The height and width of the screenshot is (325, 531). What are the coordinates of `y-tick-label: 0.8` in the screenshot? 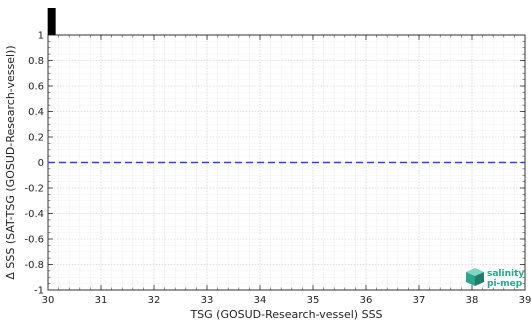 It's located at (36, 61).